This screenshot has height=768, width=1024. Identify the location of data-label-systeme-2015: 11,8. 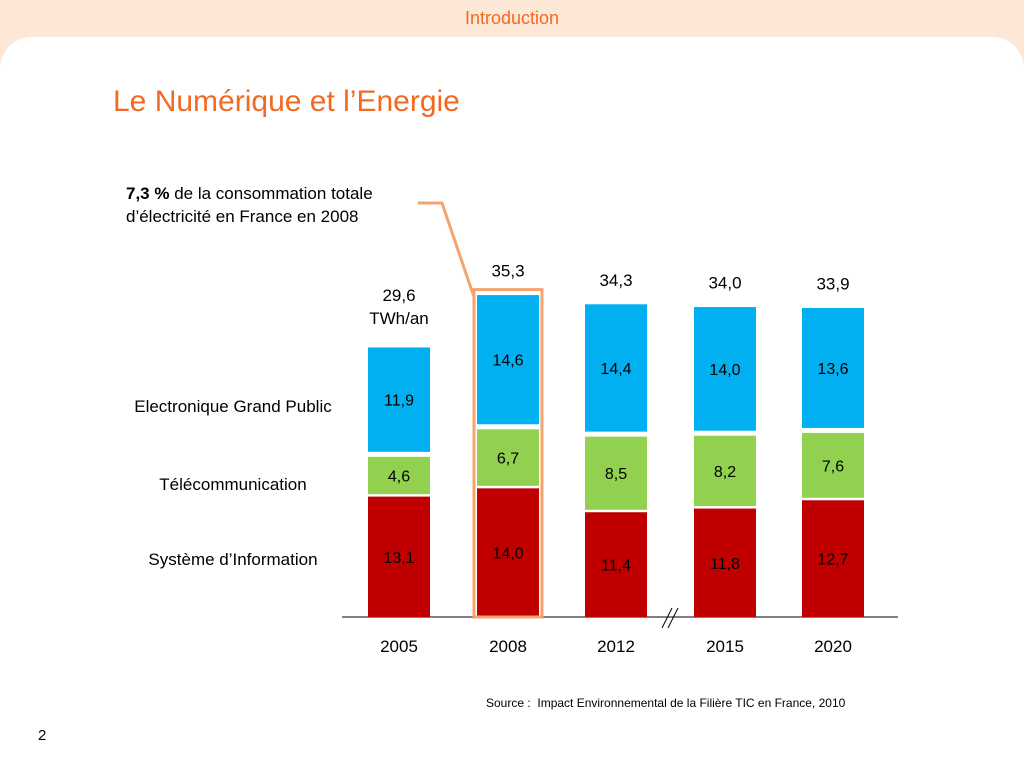
(725, 564).